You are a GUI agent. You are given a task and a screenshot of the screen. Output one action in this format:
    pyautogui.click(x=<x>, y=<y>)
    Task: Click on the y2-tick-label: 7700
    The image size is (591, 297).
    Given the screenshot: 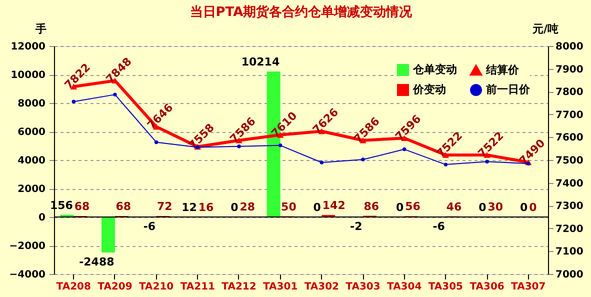 What is the action you would take?
    pyautogui.click(x=570, y=115)
    